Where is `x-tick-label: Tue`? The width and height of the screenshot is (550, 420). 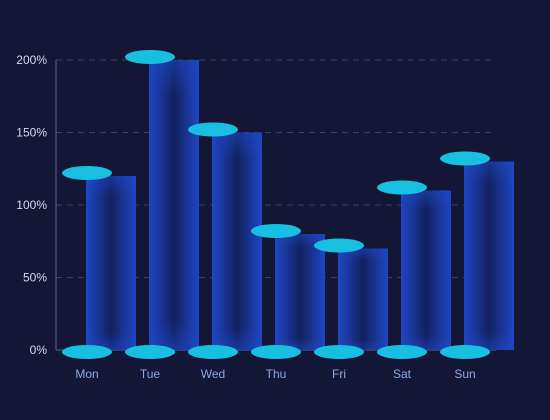
x-tick-label: Tue is located at coordinates (150, 374).